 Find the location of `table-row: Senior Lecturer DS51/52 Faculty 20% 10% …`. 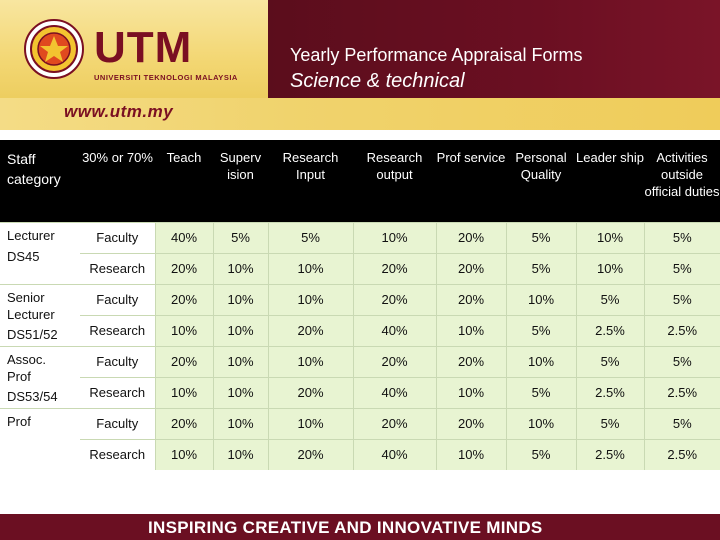

table-row: Senior Lecturer DS51/52 Faculty 20% 10% … is located at coordinates (360, 315).